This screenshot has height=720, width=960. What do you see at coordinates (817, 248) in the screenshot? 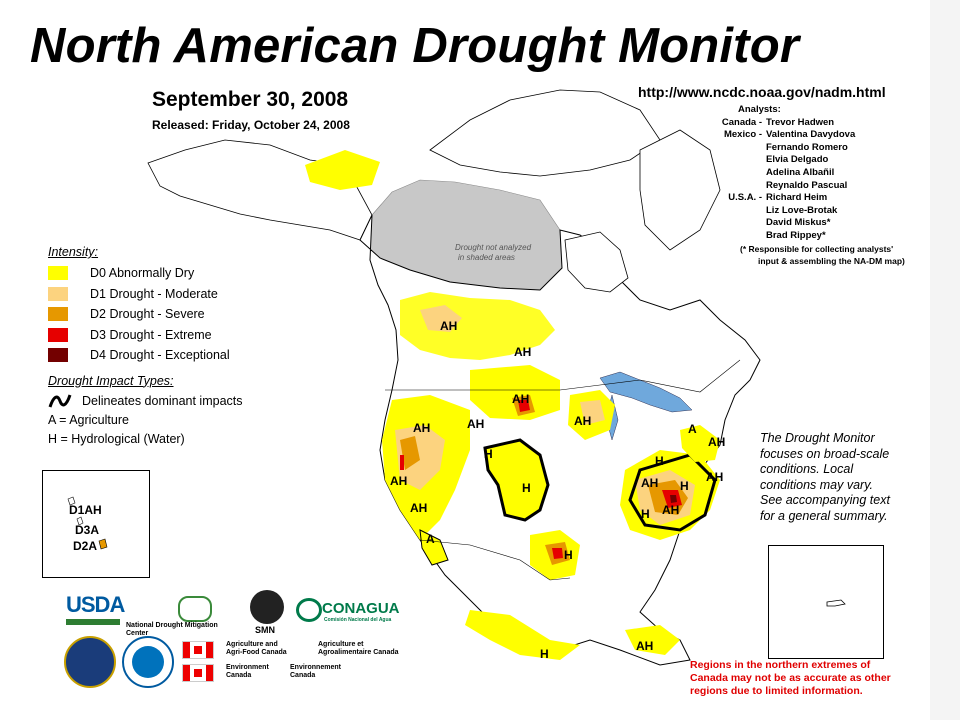
I see `analysts-note-1: (* Responsible for collecting analysts'` at bounding box center [817, 248].